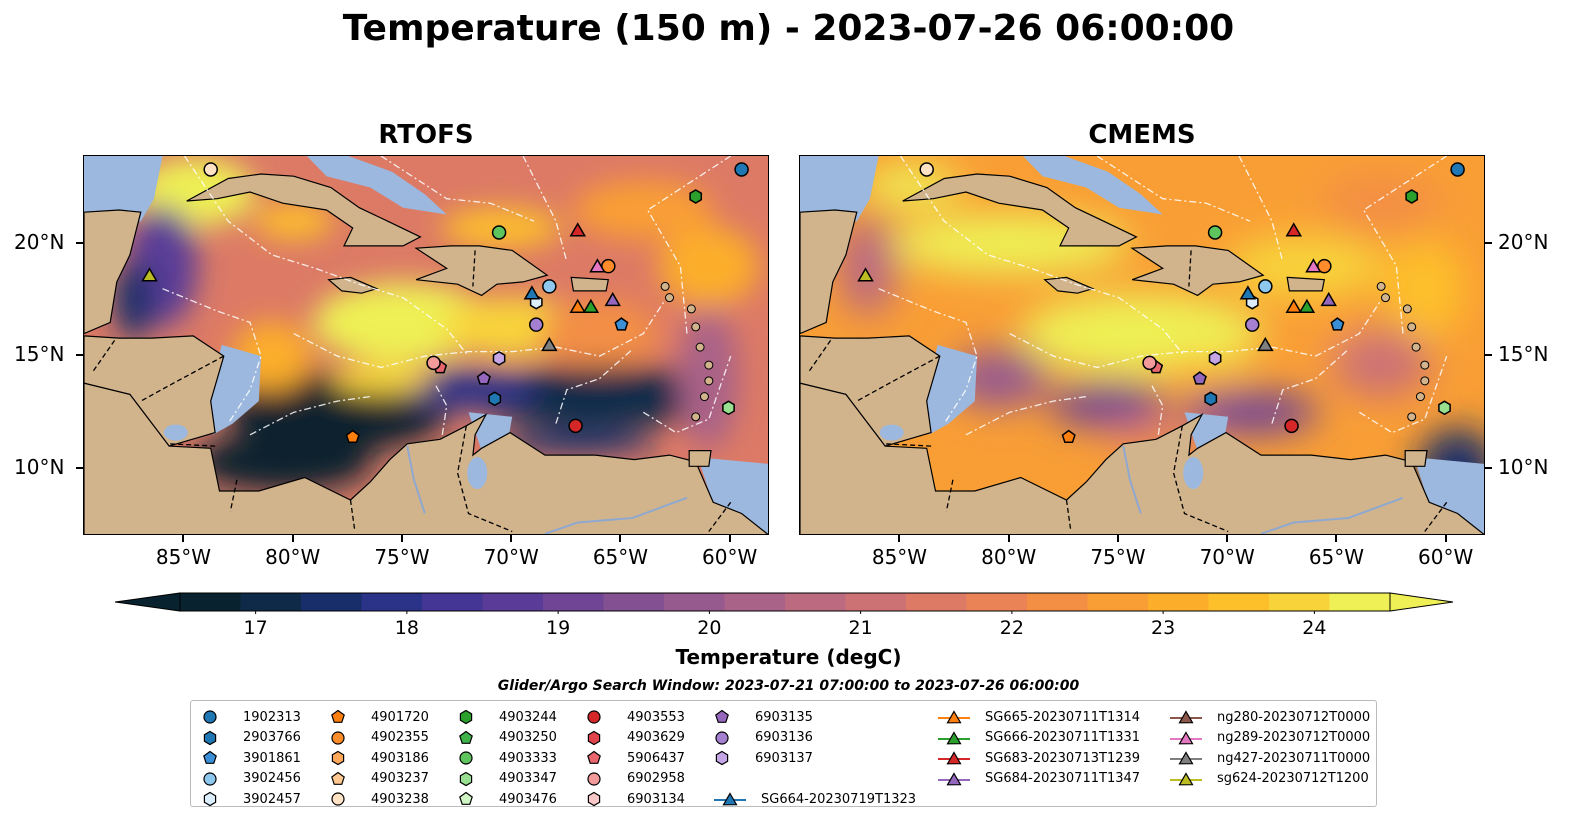 This screenshot has width=1577, height=826. I want to click on lon-tick-mark, so click(899, 538).